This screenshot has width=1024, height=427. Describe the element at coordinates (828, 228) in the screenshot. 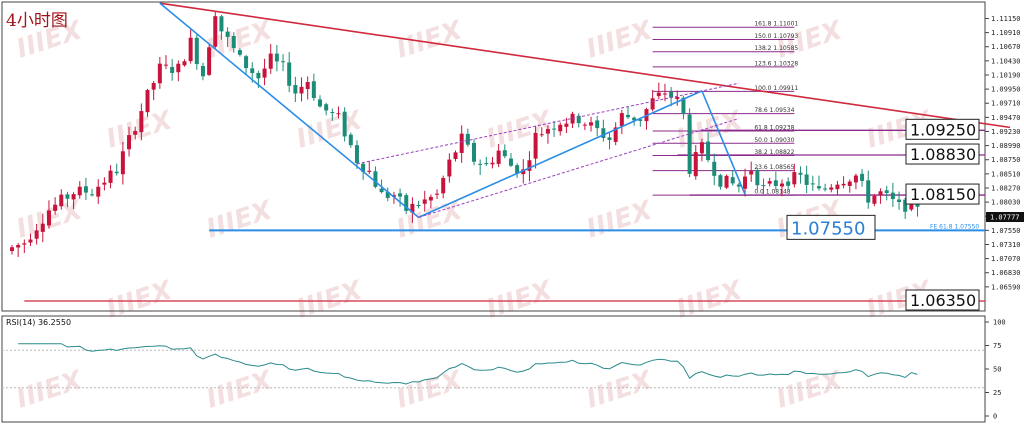

I see `key-level-value: 1.07550` at that location.